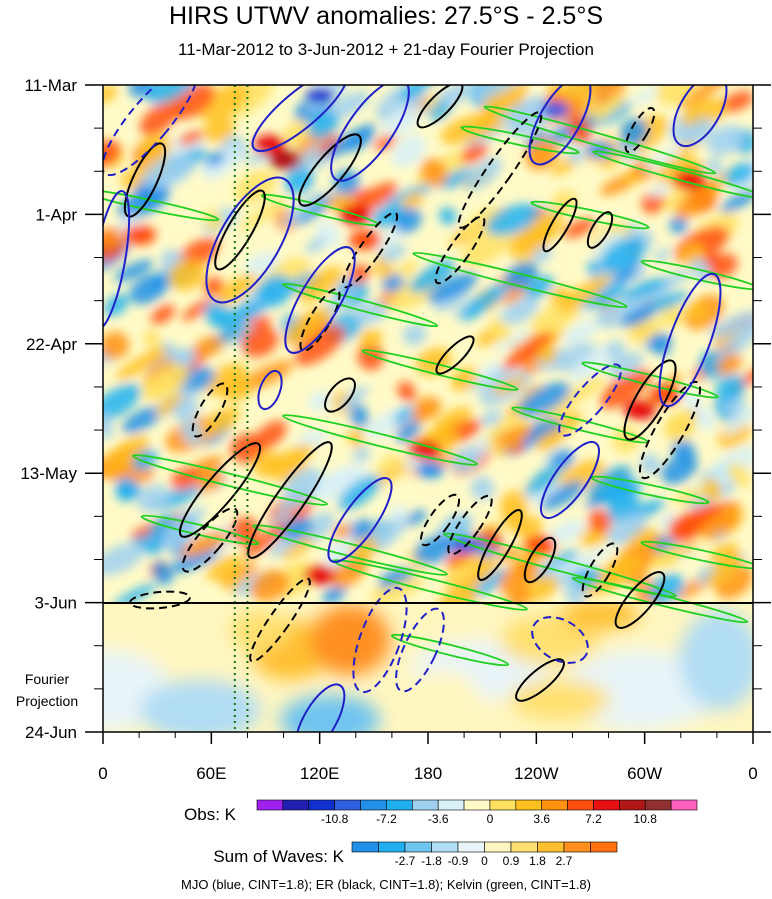 Image resolution: width=772 pixels, height=899 pixels. I want to click on waves-colorbar-tick-label: -0.9, so click(458, 861).